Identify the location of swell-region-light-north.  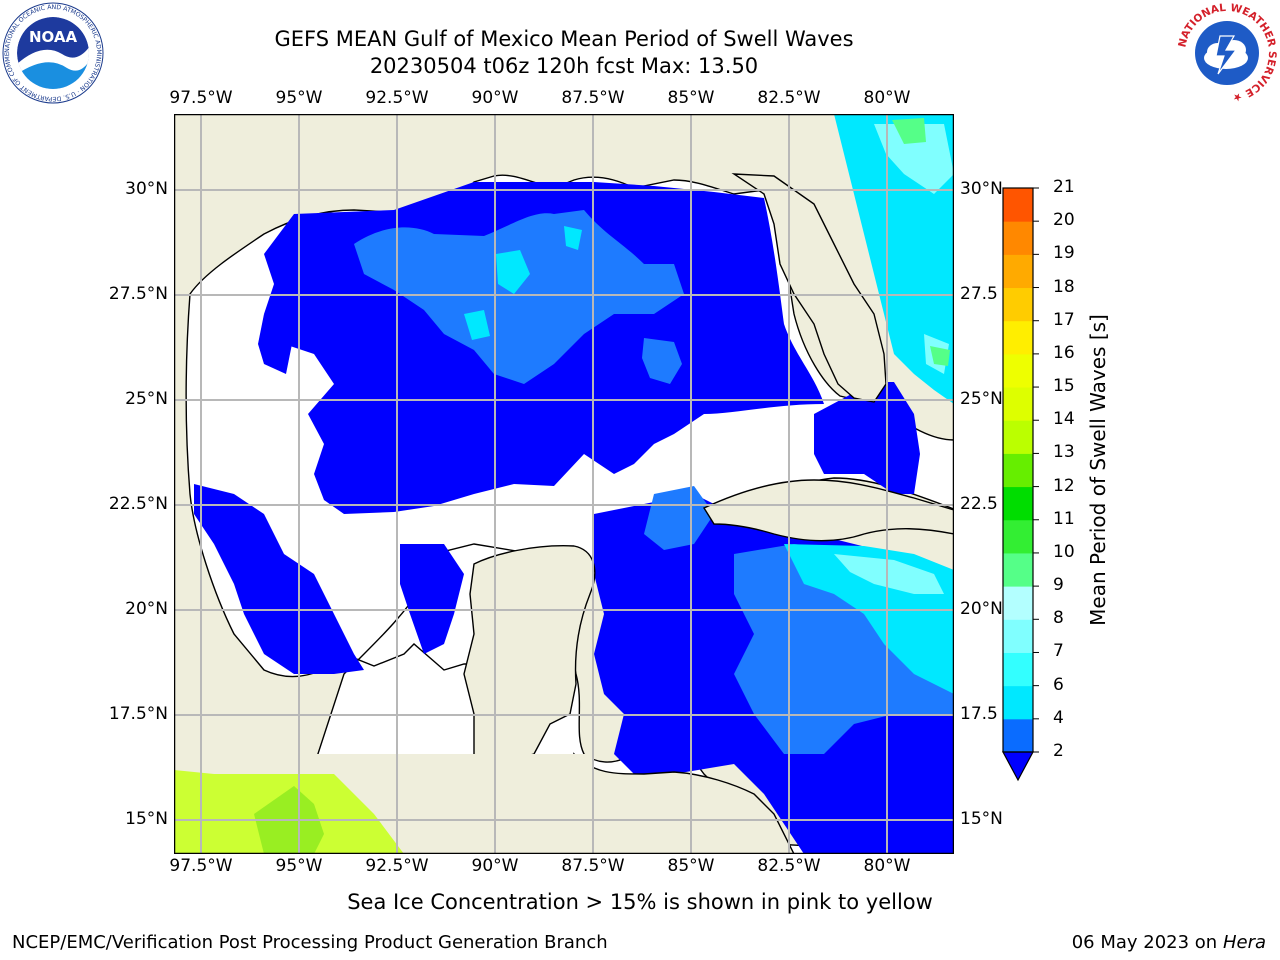
(519, 297).